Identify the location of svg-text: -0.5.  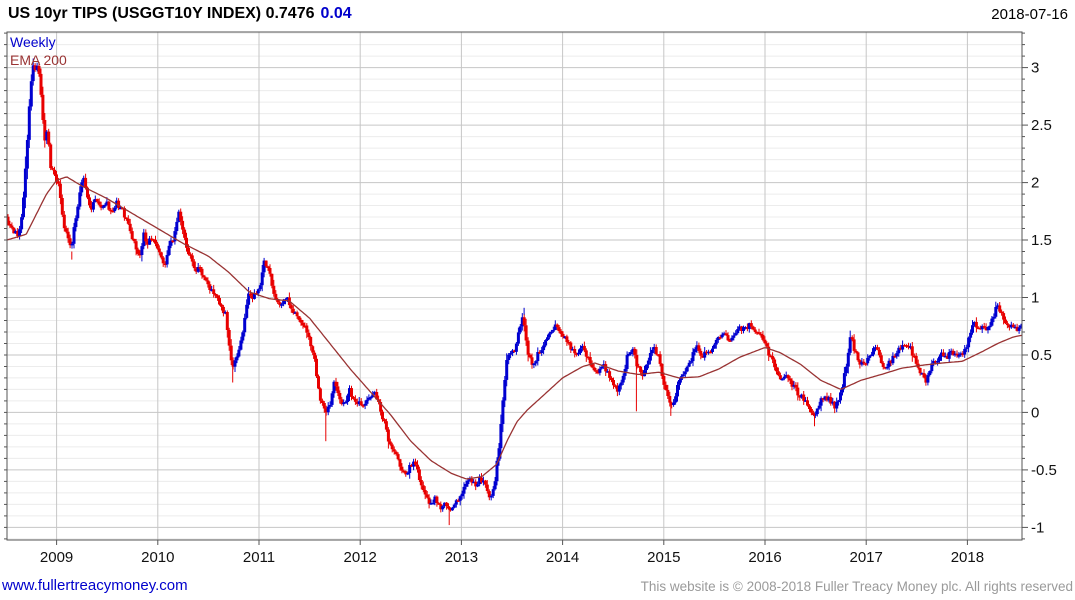
(1044, 470).